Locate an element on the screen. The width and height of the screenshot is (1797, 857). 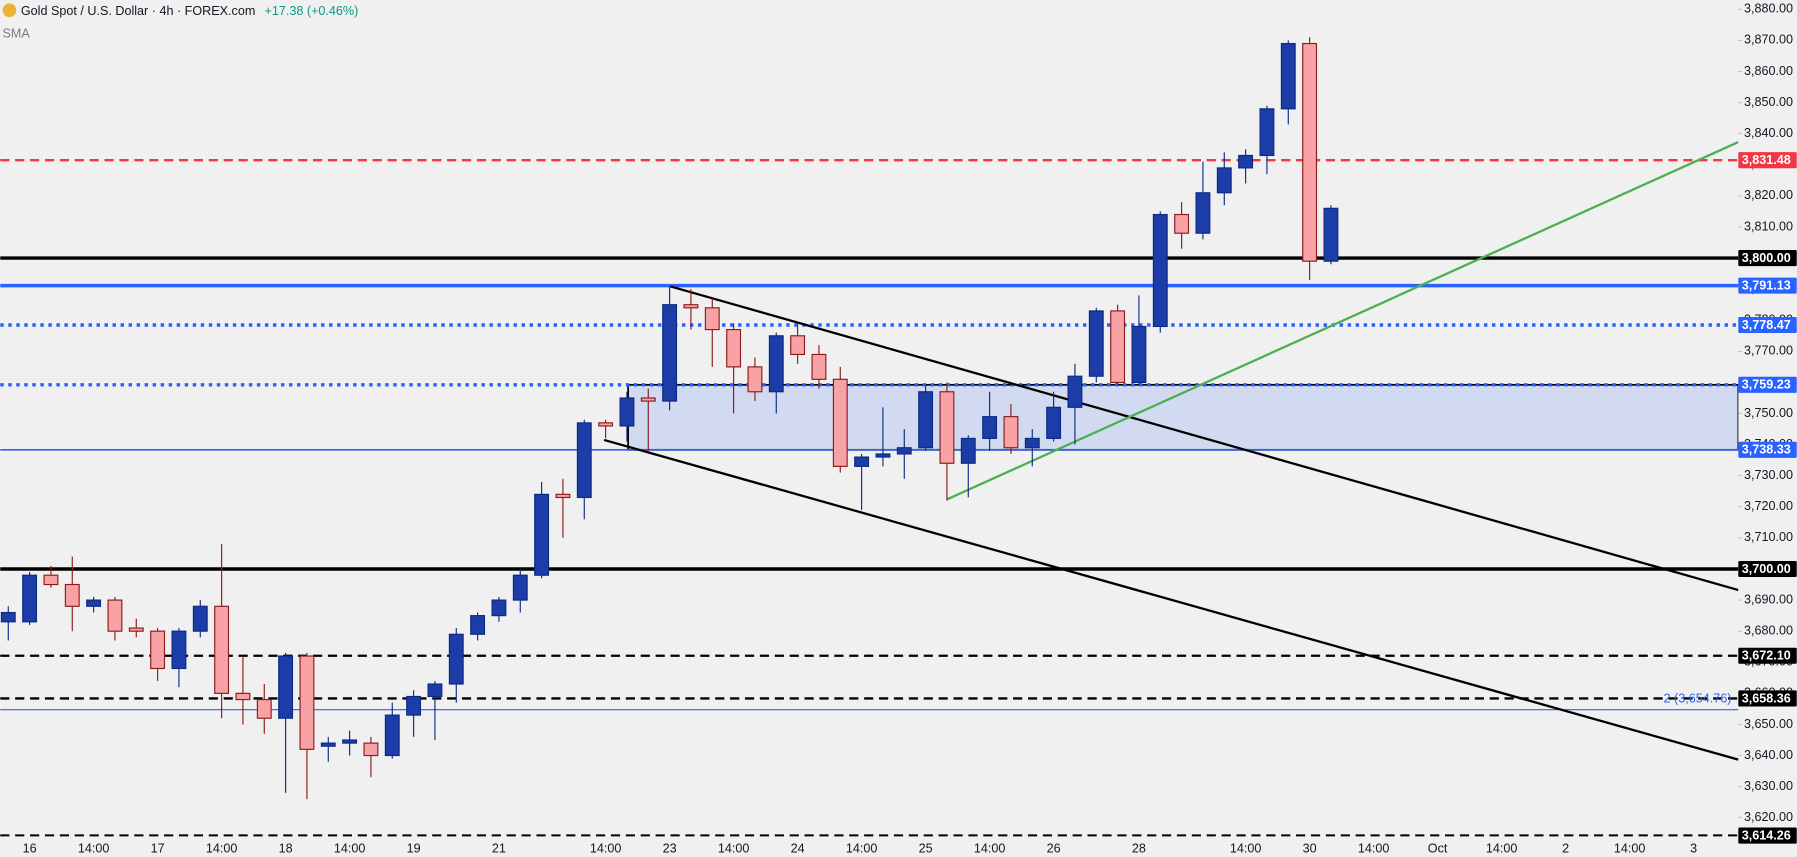
x-tick-label: 3 is located at coordinates (1693, 848).